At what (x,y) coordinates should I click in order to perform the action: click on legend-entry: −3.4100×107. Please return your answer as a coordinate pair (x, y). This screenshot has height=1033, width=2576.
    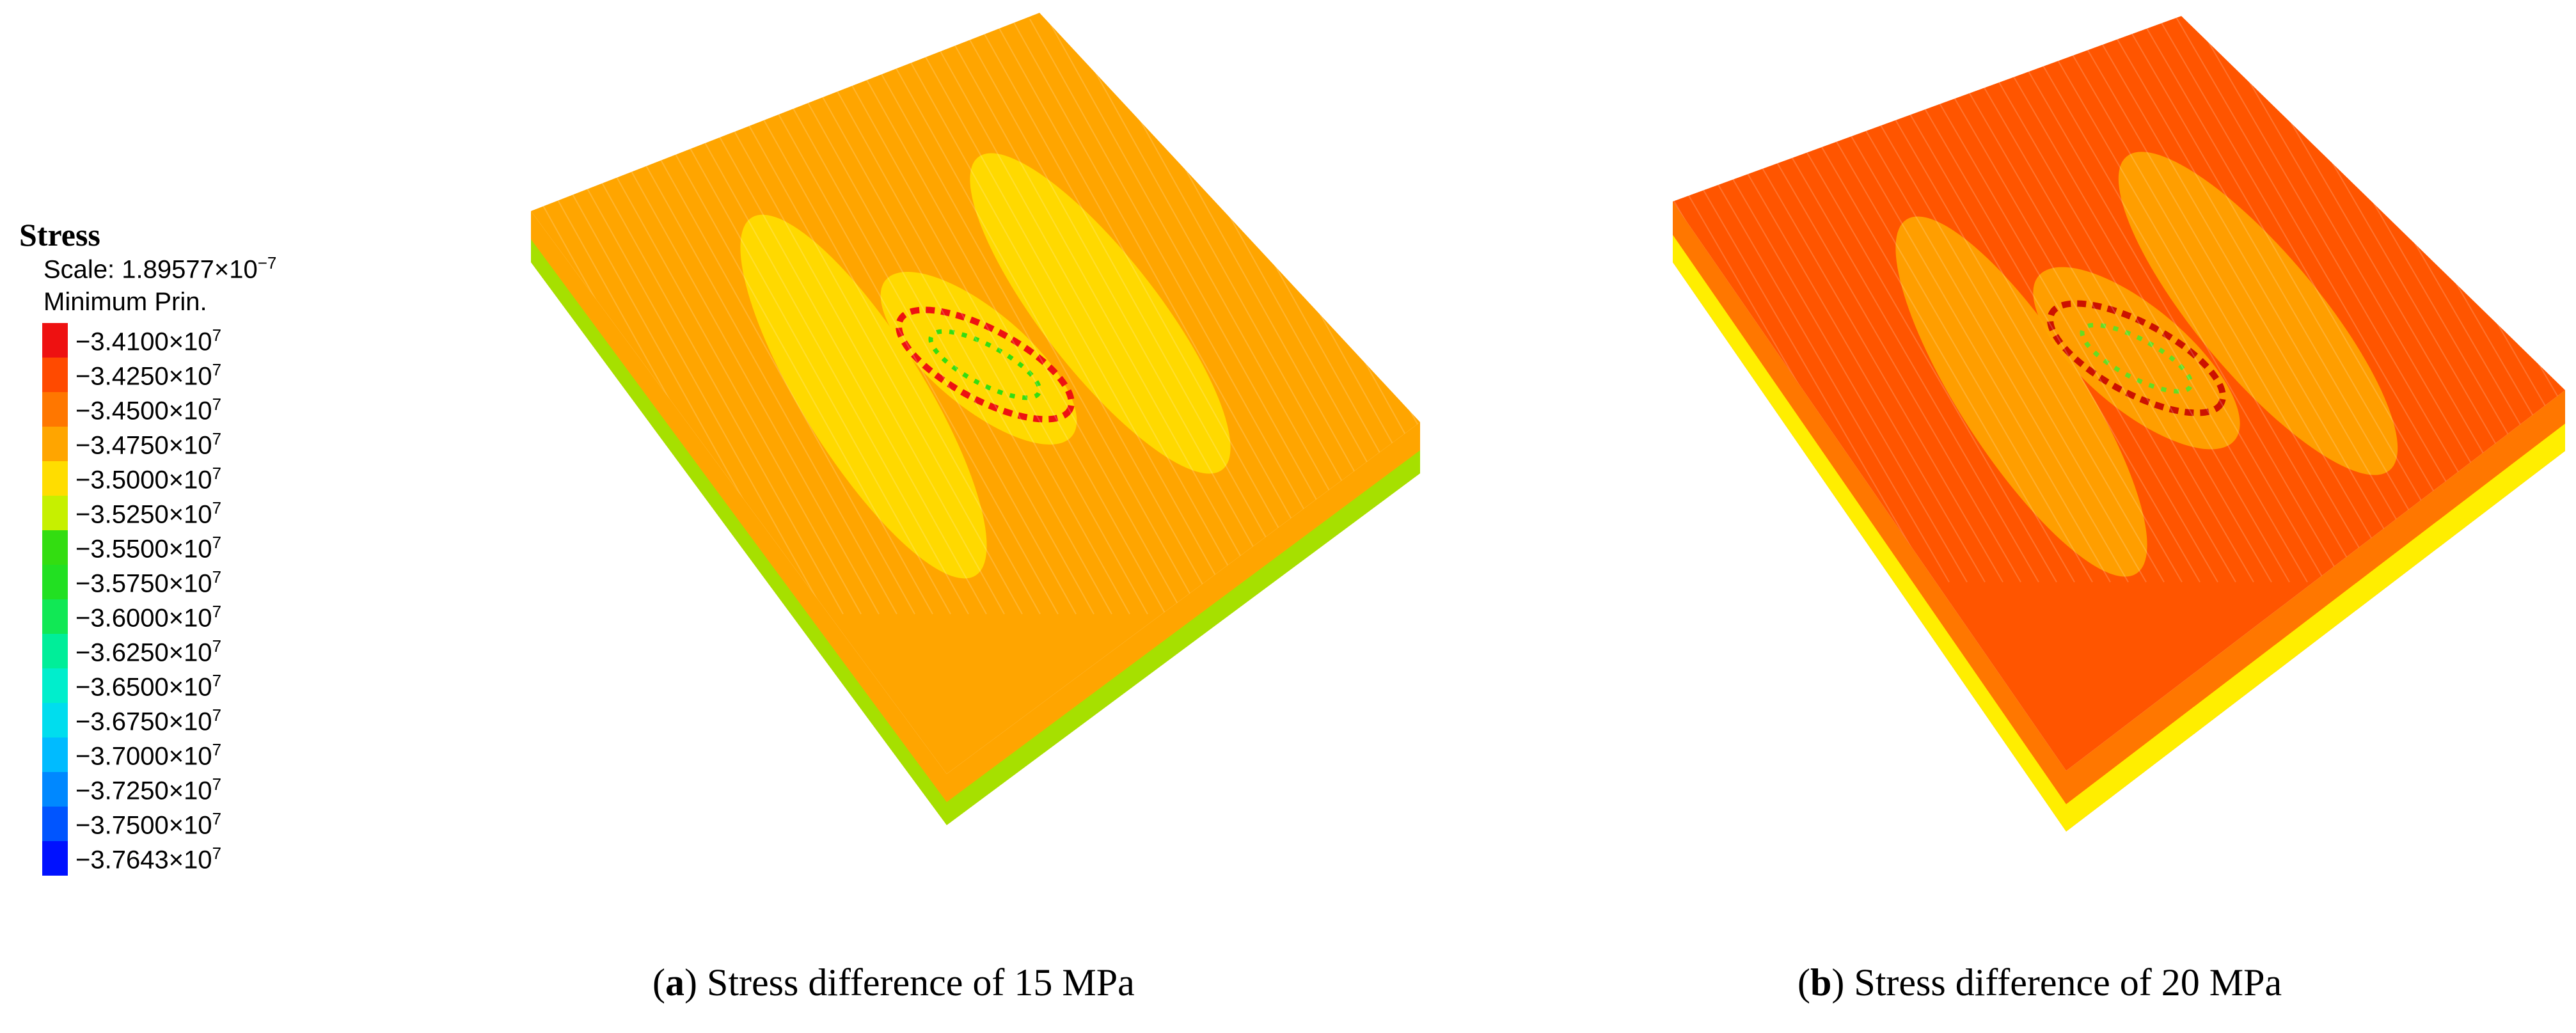
    Looking at the image, I should click on (215, 340).